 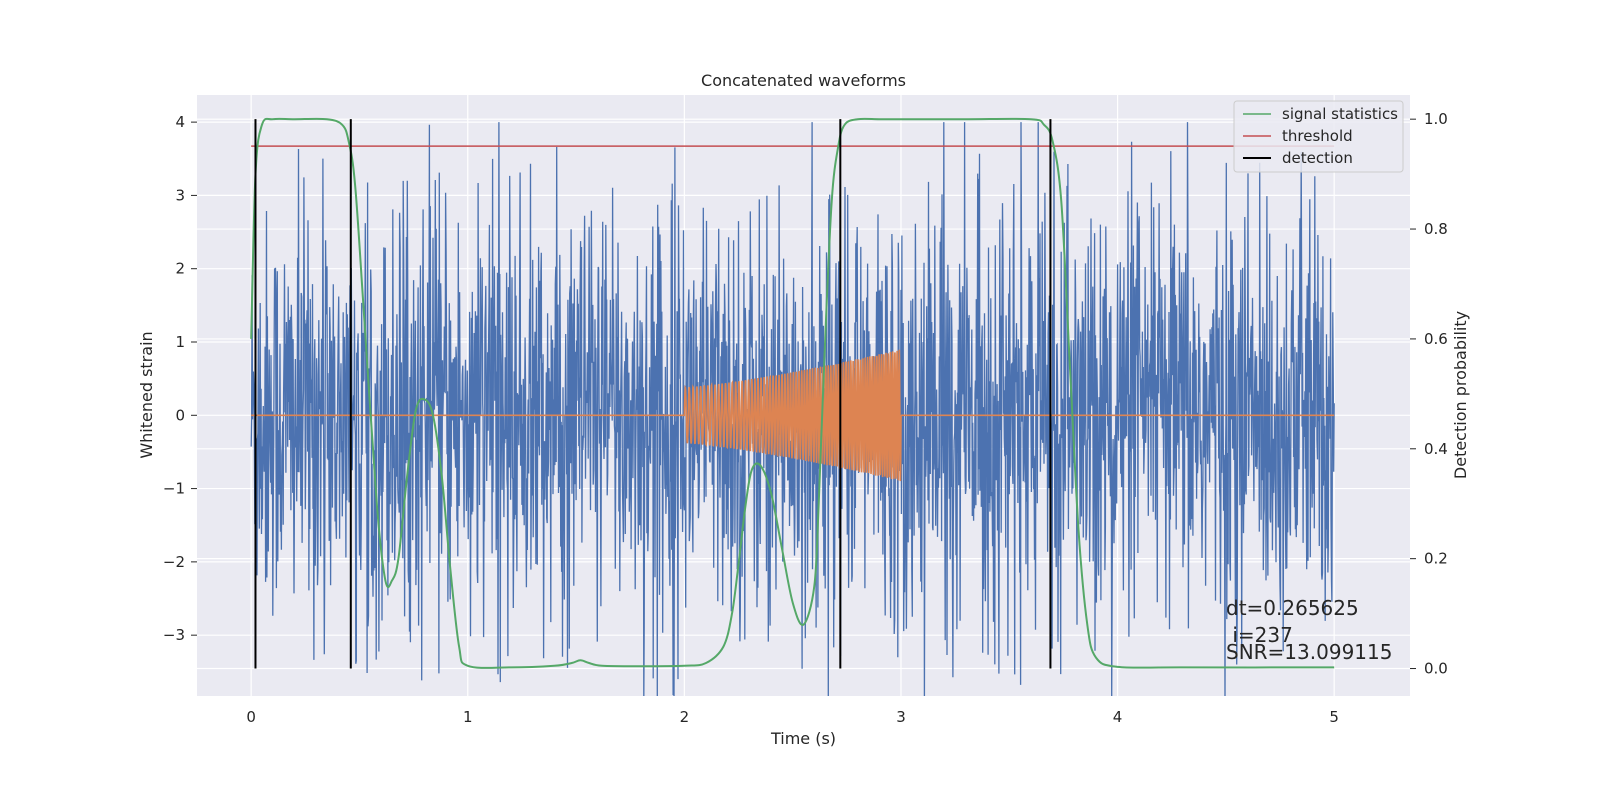 I want to click on x-tick-label: 3, so click(x=901, y=717).